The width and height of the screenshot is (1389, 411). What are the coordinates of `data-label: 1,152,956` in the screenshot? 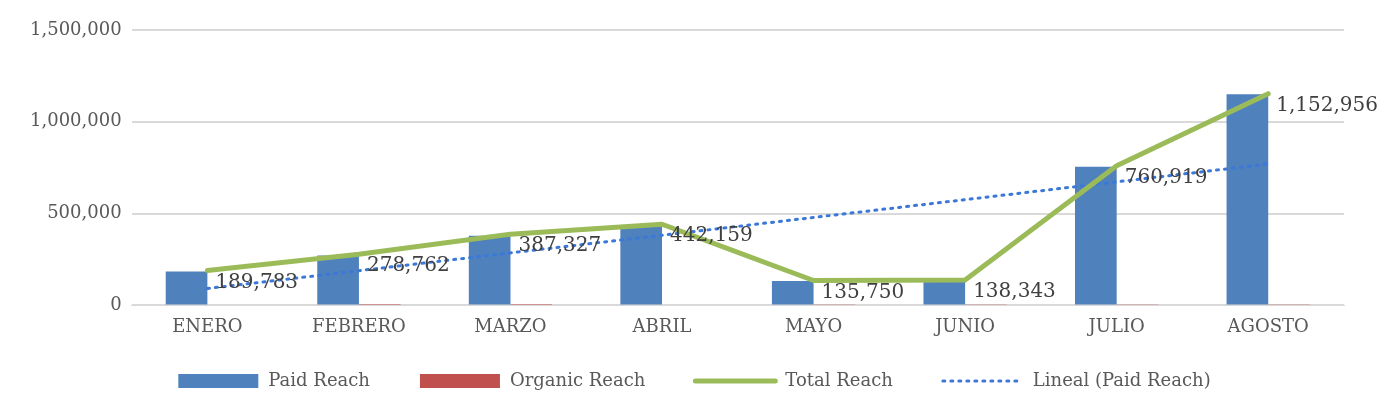 It's located at (1327, 103).